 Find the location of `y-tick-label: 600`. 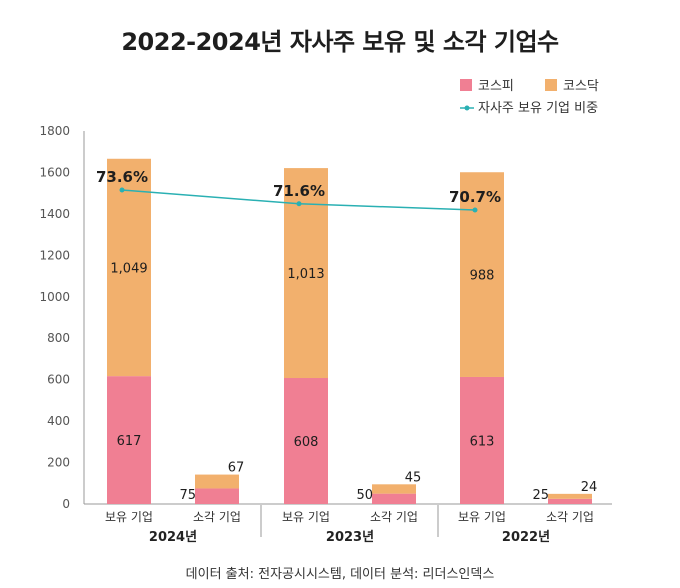

y-tick-label: 600 is located at coordinates (58, 380).